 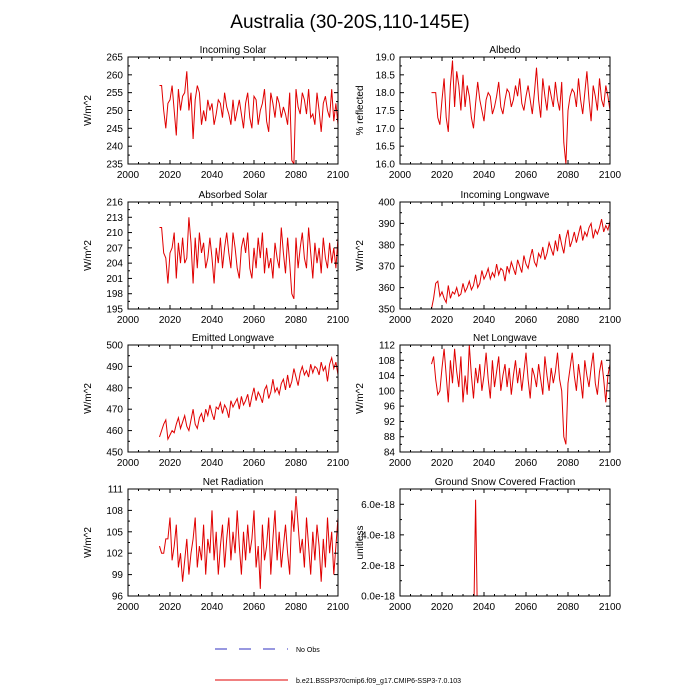 What do you see at coordinates (386, 129) in the screenshot?
I see `y-tick-label: 17.0` at bounding box center [386, 129].